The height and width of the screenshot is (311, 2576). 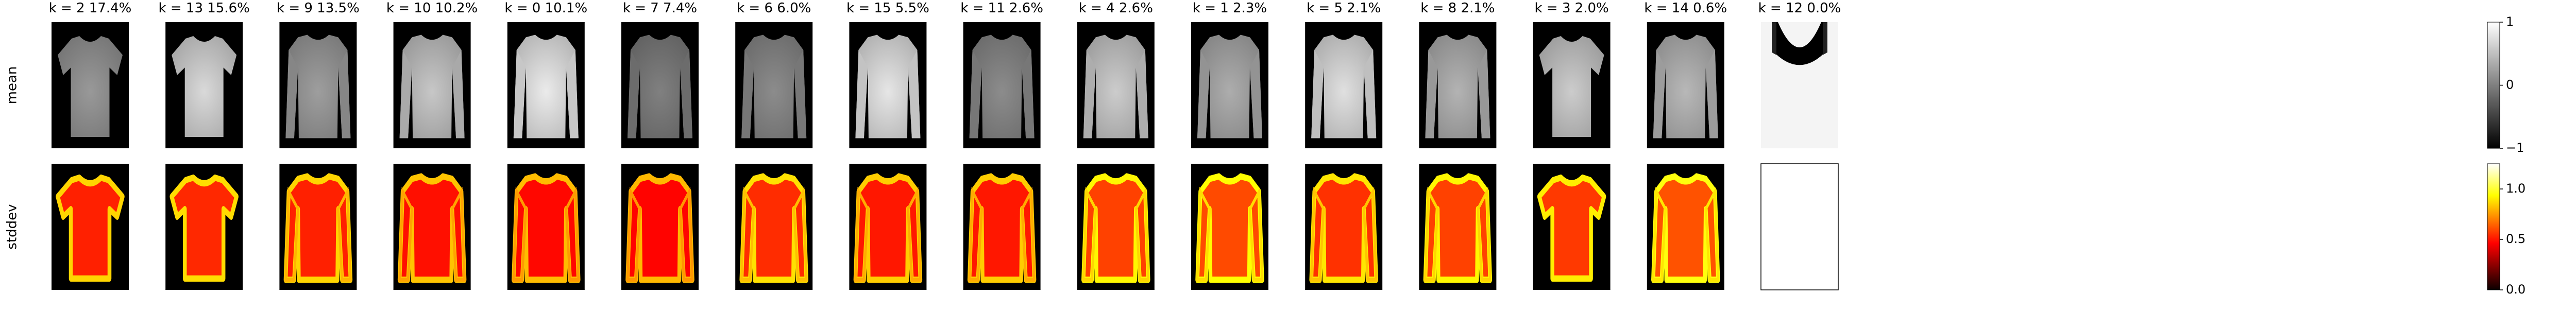 What do you see at coordinates (432, 8) in the screenshot?
I see `panel-title: k = 10 10.2%` at bounding box center [432, 8].